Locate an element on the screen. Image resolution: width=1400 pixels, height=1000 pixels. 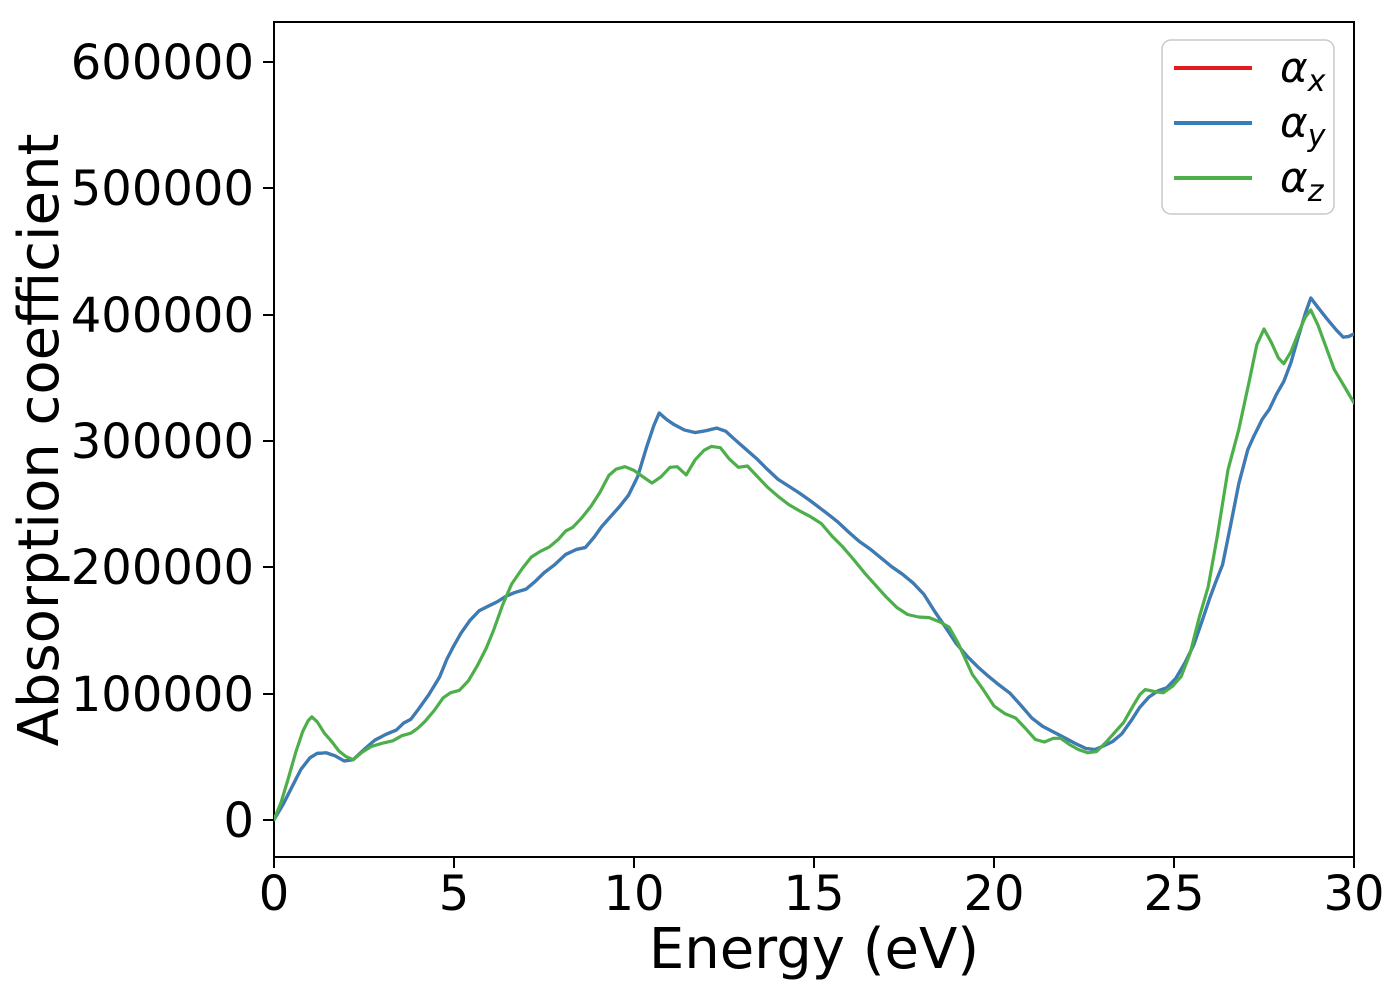
x-tick-label: 10 is located at coordinates (633, 894).